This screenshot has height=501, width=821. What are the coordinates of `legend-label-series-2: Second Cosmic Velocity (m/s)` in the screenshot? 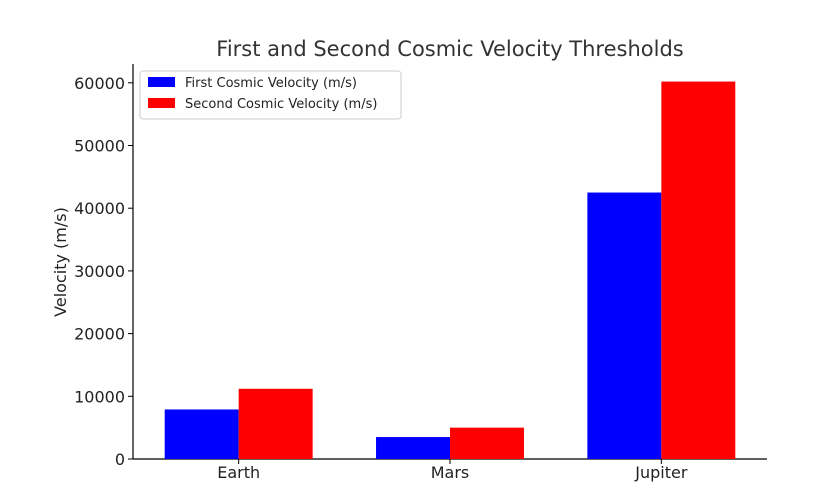 It's located at (281, 104).